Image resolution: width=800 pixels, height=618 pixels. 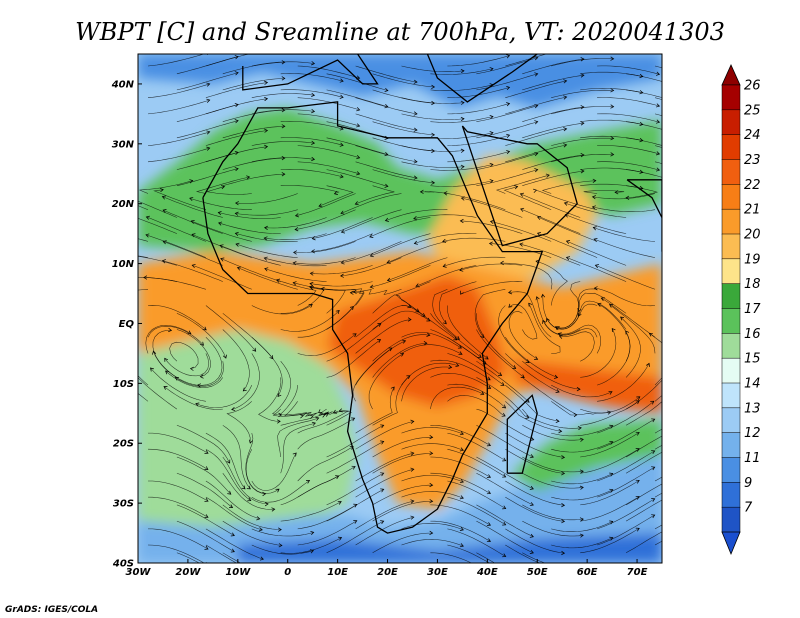 What do you see at coordinates (731, 246) in the screenshot?
I see `colorbar-swatch` at bounding box center [731, 246].